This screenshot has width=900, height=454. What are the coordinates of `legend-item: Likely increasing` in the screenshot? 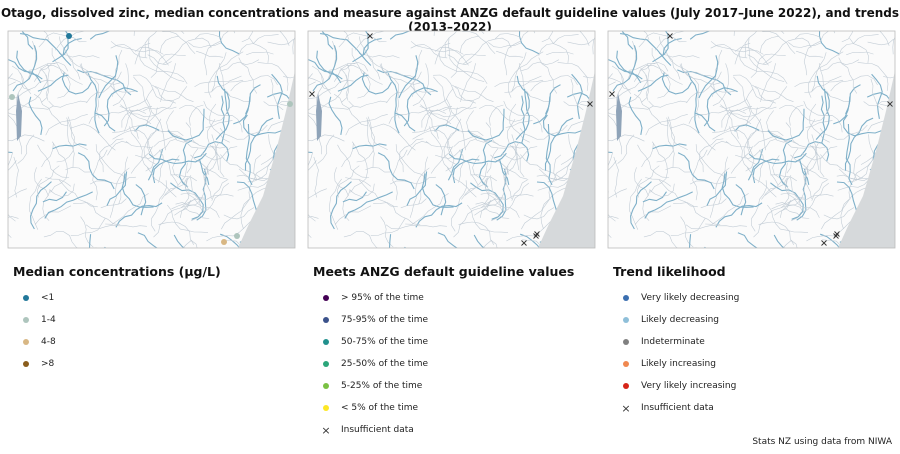 It's located at (756, 364).